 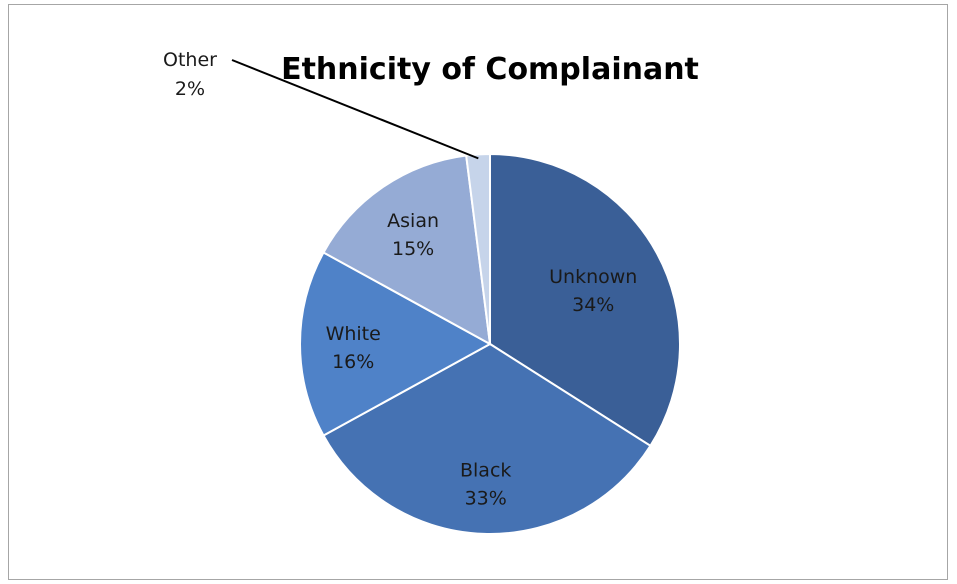 I want to click on slice-label-asian-name: Asian, so click(x=413, y=221).